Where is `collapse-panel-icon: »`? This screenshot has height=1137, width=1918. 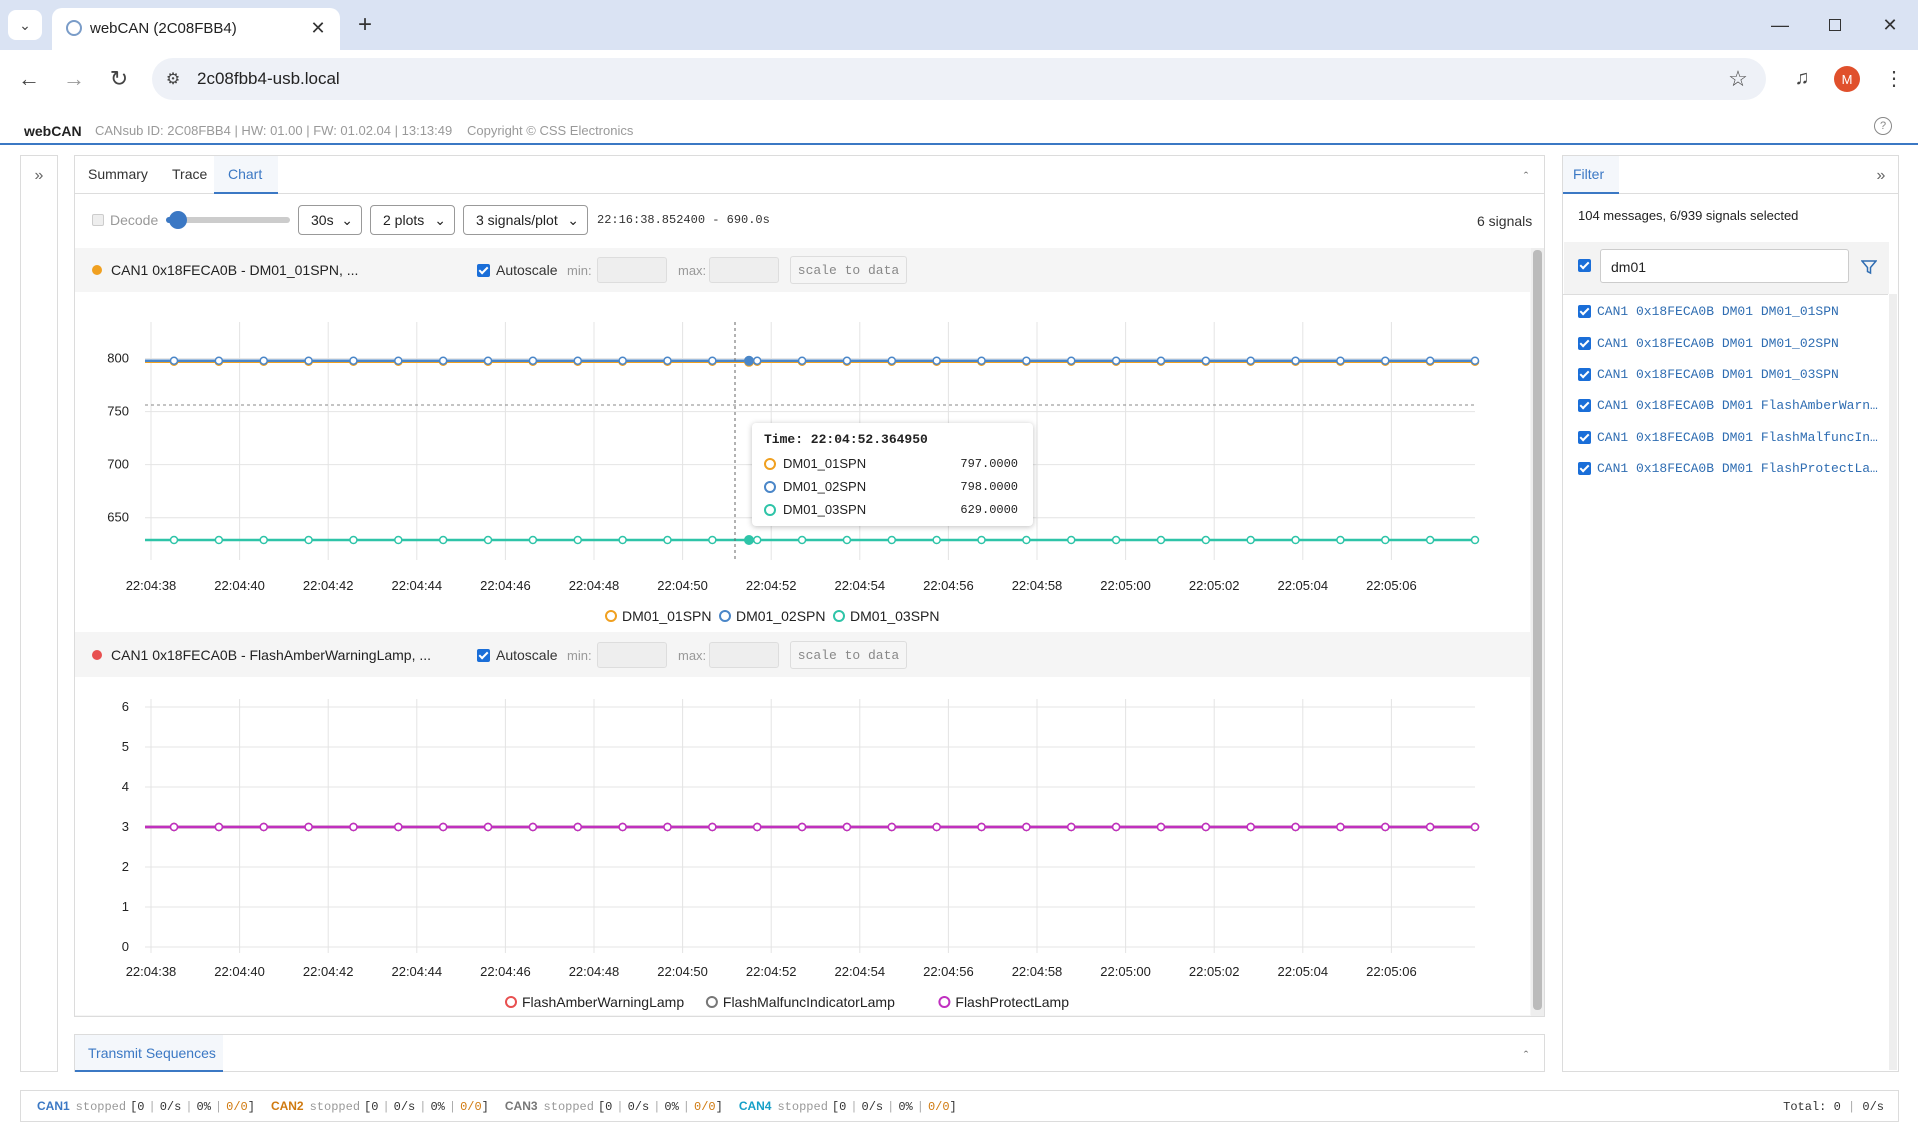
collapse-panel-icon: » is located at coordinates (1881, 175).